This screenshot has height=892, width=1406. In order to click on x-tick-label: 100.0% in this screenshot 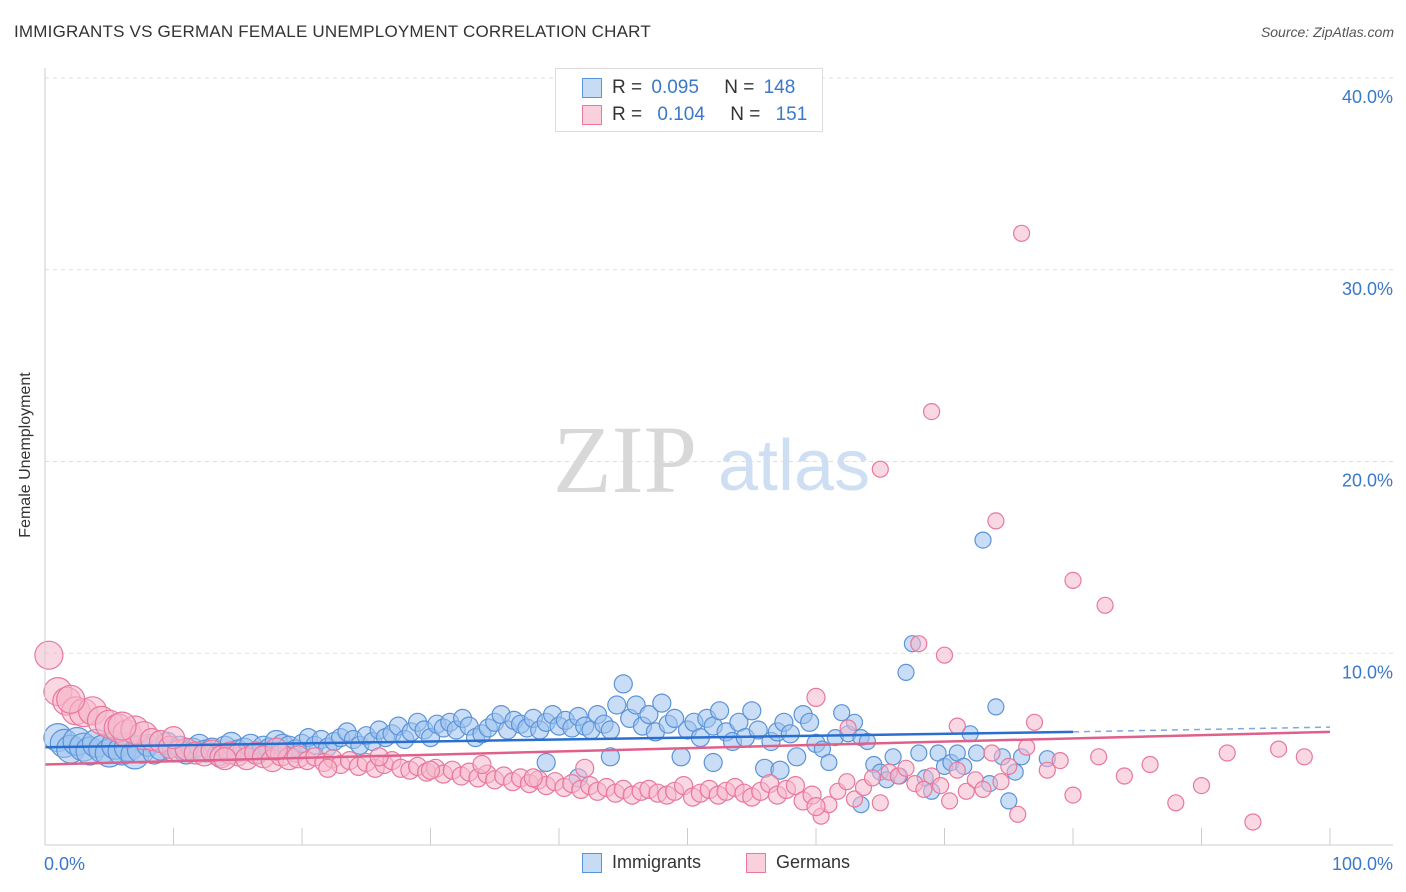, I will do `click(1362, 864)`.